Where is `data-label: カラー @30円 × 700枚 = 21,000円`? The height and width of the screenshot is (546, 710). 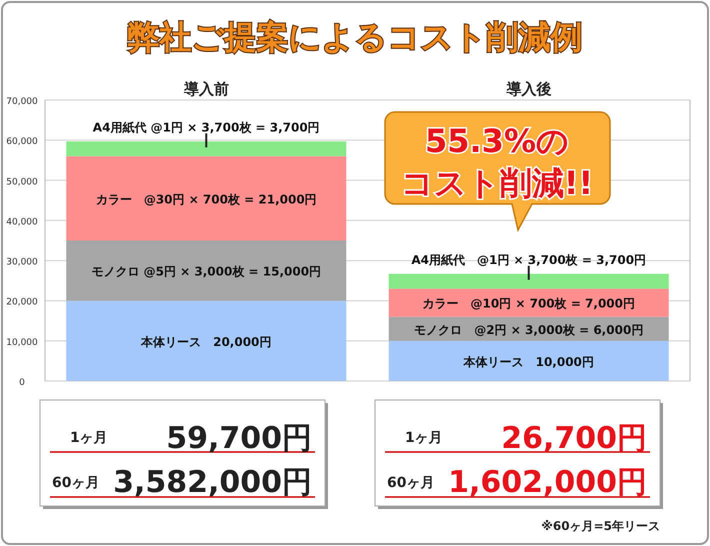
data-label: カラー @30円 × 700枚 = 21,000円 is located at coordinates (206, 199).